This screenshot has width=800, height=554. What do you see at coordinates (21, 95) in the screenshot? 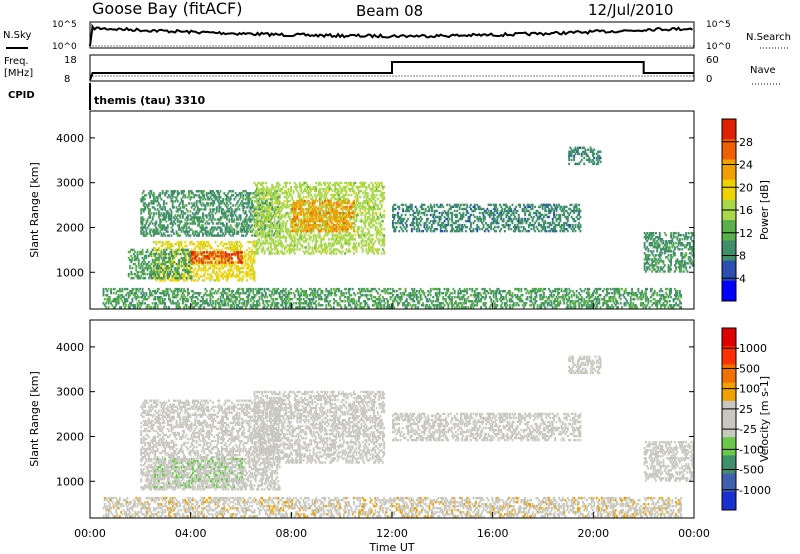
I see `cpid-label: CPID` at bounding box center [21, 95].